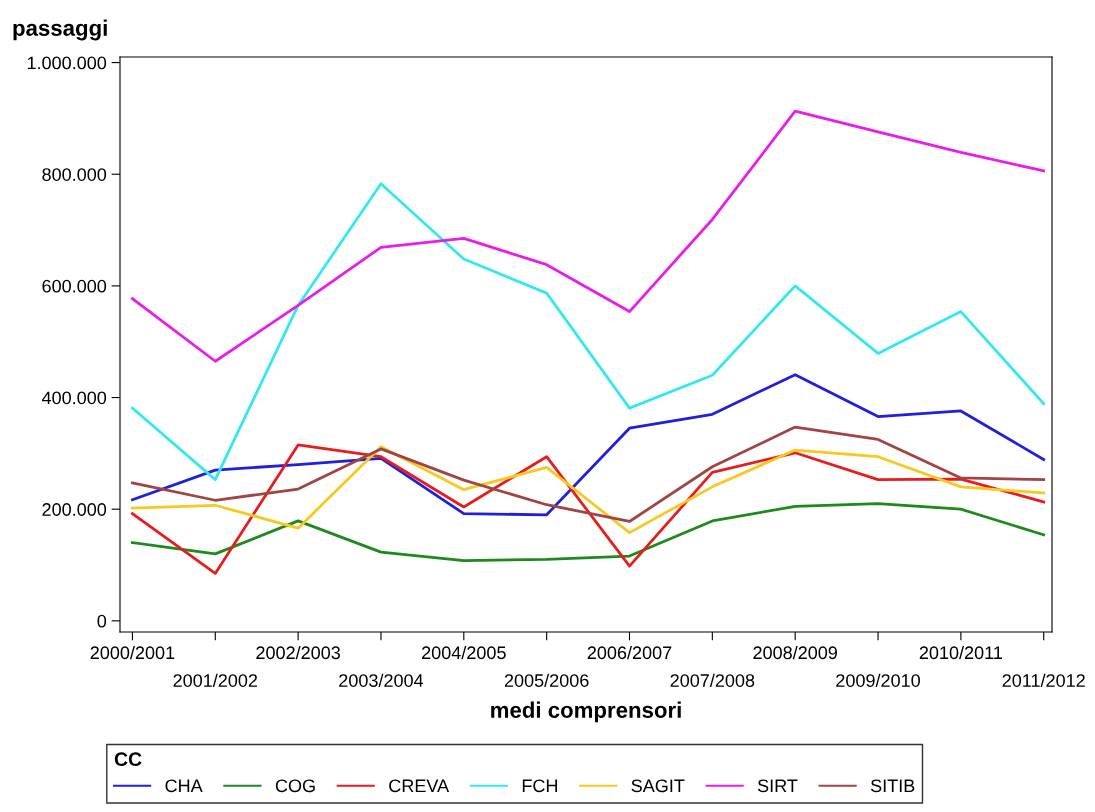 Image resolution: width=1095 pixels, height=812 pixels. I want to click on legend-label: FCH, so click(540, 786).